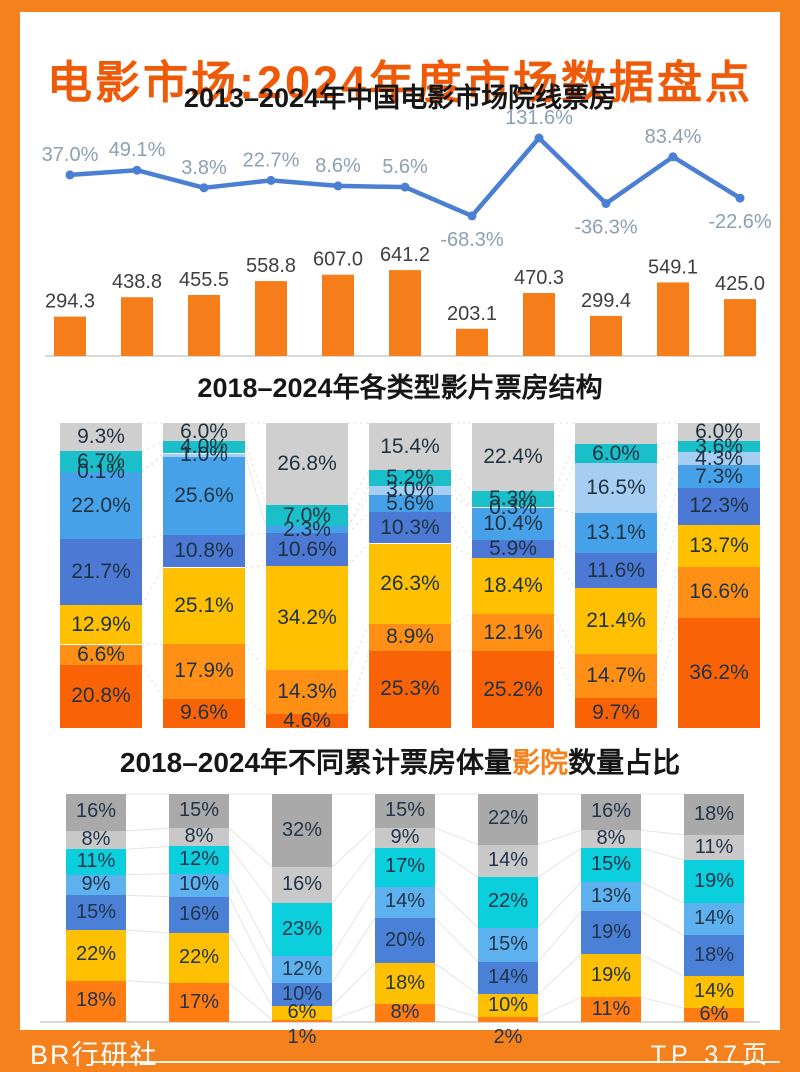 This screenshot has width=800, height=1072. I want to click on growth-point-label: 49.1%, so click(137, 150).